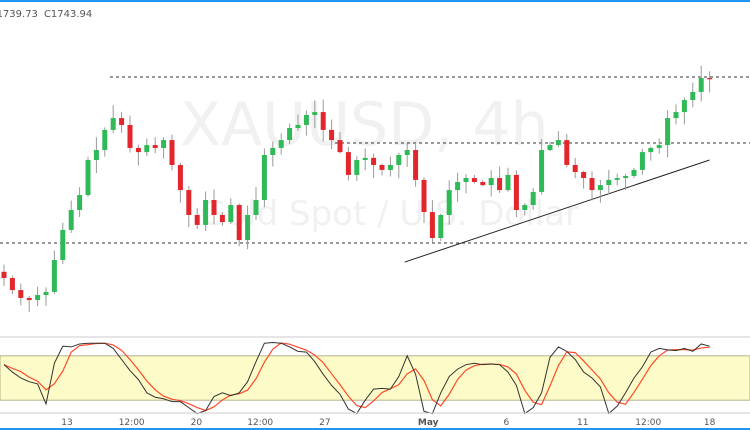 Image resolution: width=750 pixels, height=430 pixels. Describe the element at coordinates (68, 14) in the screenshot. I see `ohlc-close: C1743.94` at that location.